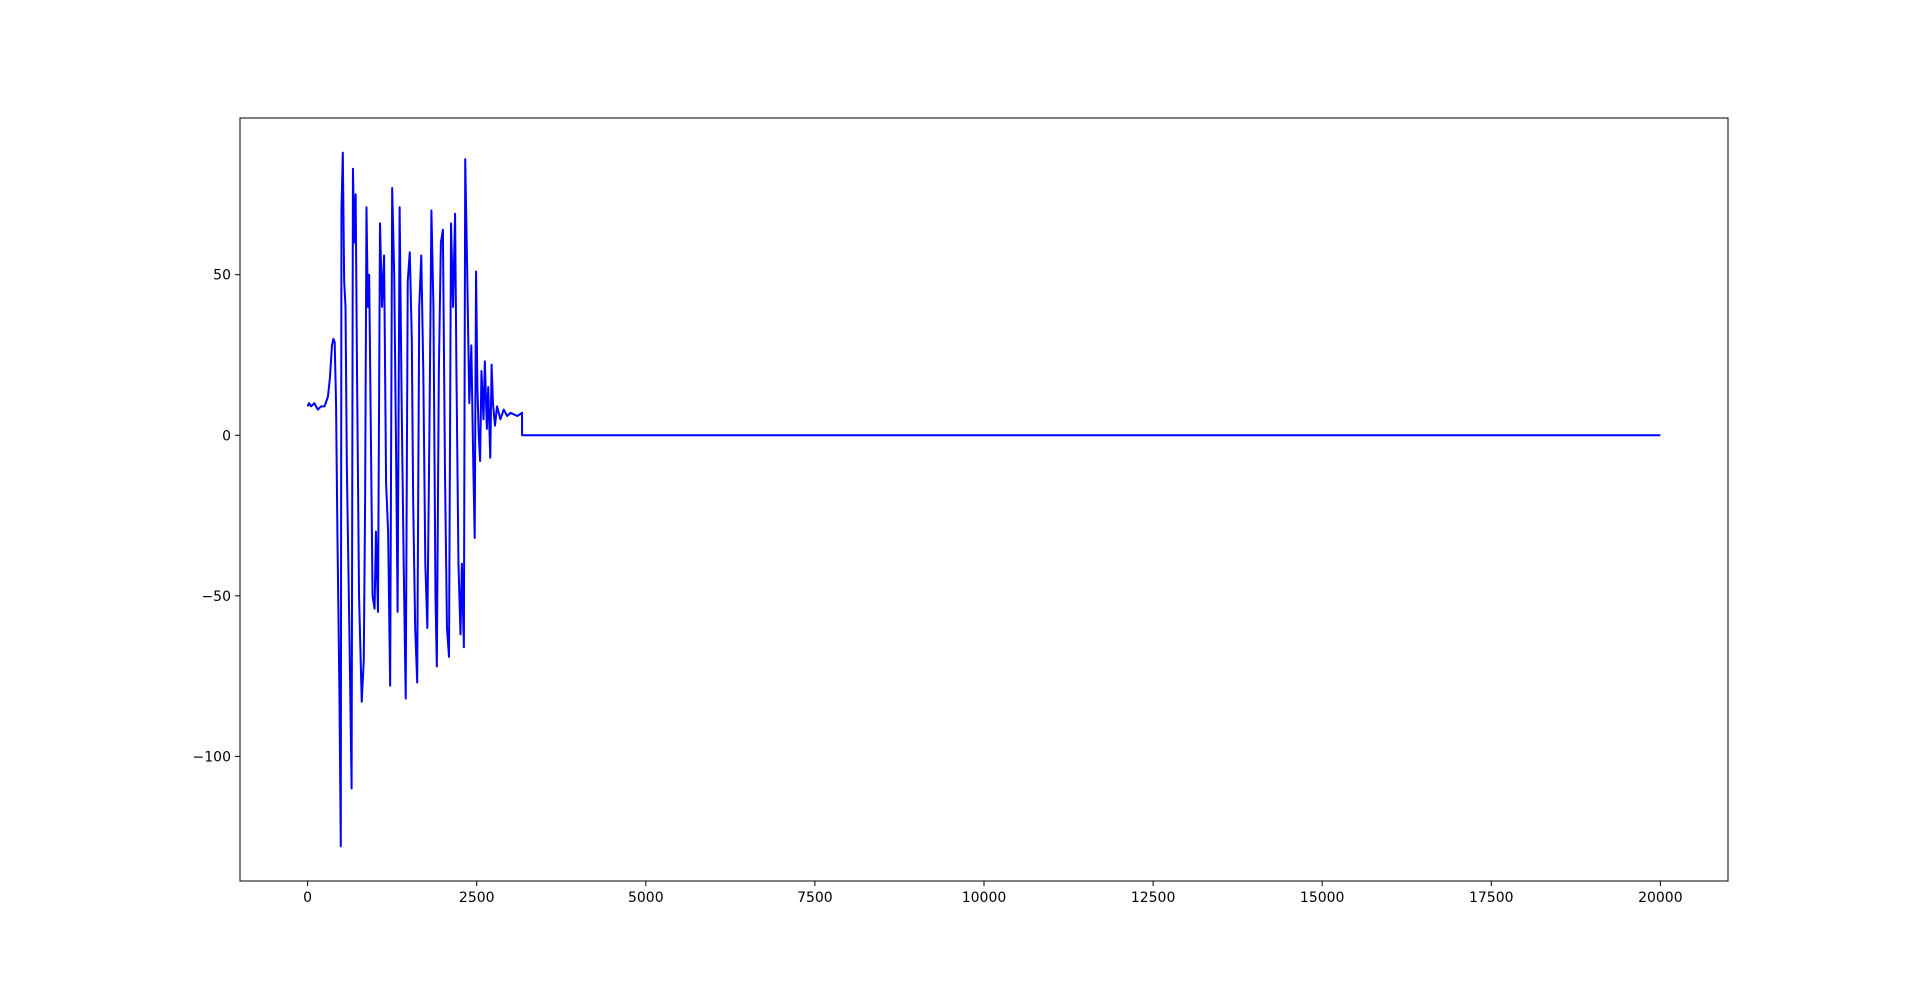 Image resolution: width=1920 pixels, height=988 pixels. I want to click on x-tick-label: 12500, so click(1153, 898).